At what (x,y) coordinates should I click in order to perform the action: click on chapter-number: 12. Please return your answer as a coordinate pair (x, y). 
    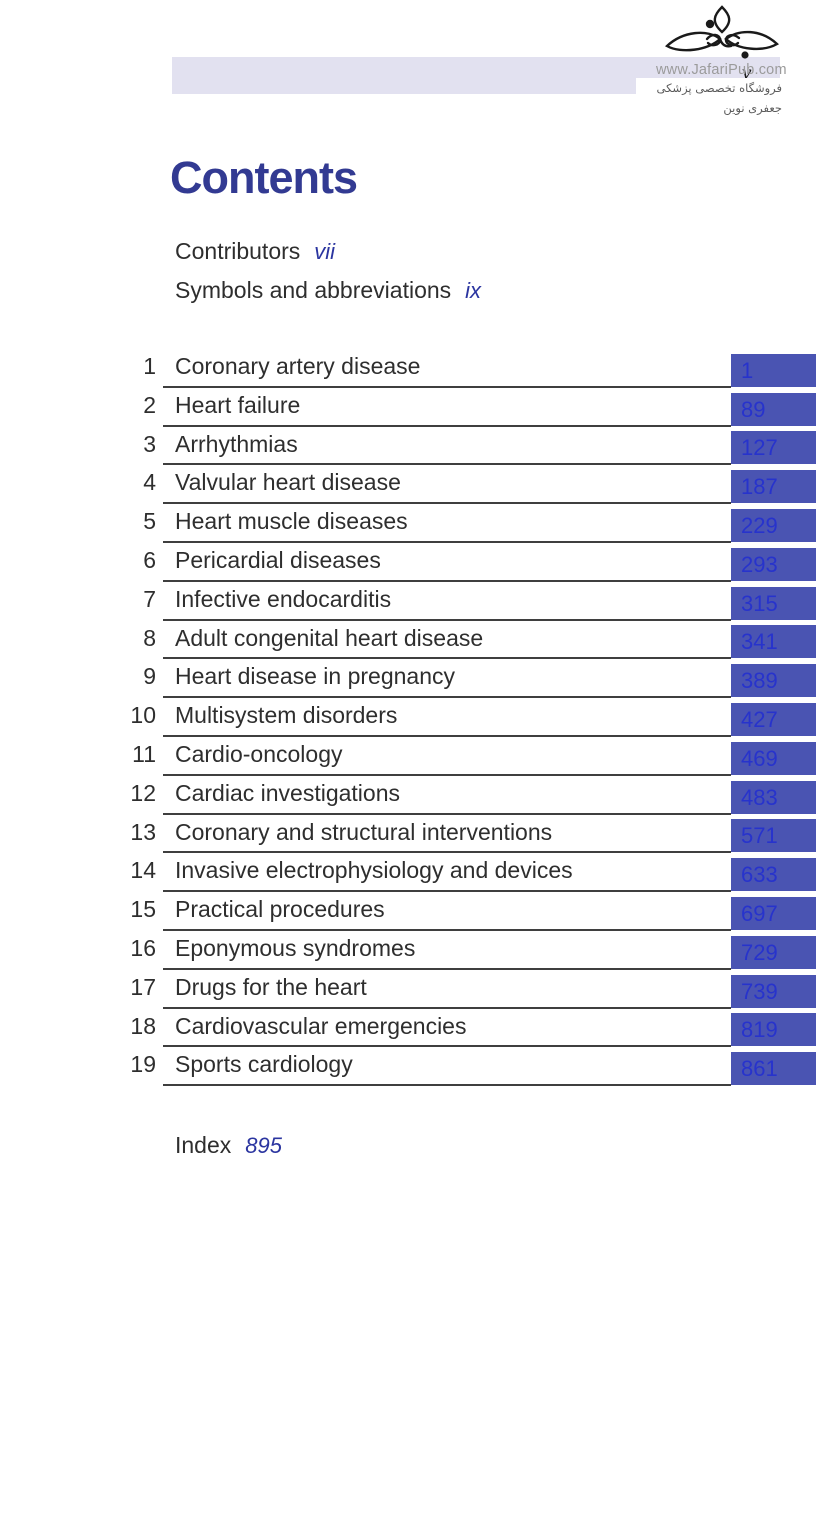
    Looking at the image, I should click on (143, 792).